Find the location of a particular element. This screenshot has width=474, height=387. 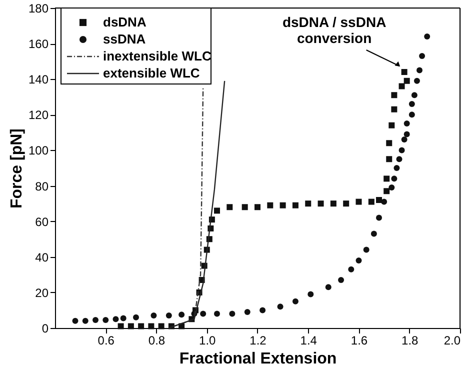

x-tick-label: 1.4 is located at coordinates (309, 341).